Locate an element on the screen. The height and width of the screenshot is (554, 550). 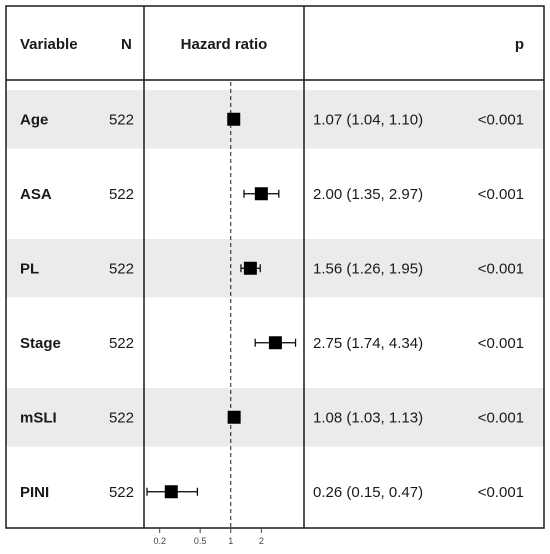
variable-label: Stage is located at coordinates (40, 343).